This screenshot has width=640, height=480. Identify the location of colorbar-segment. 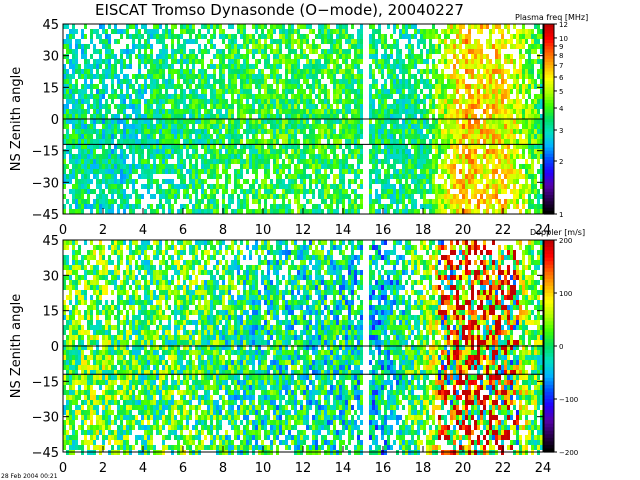
(549, 152).